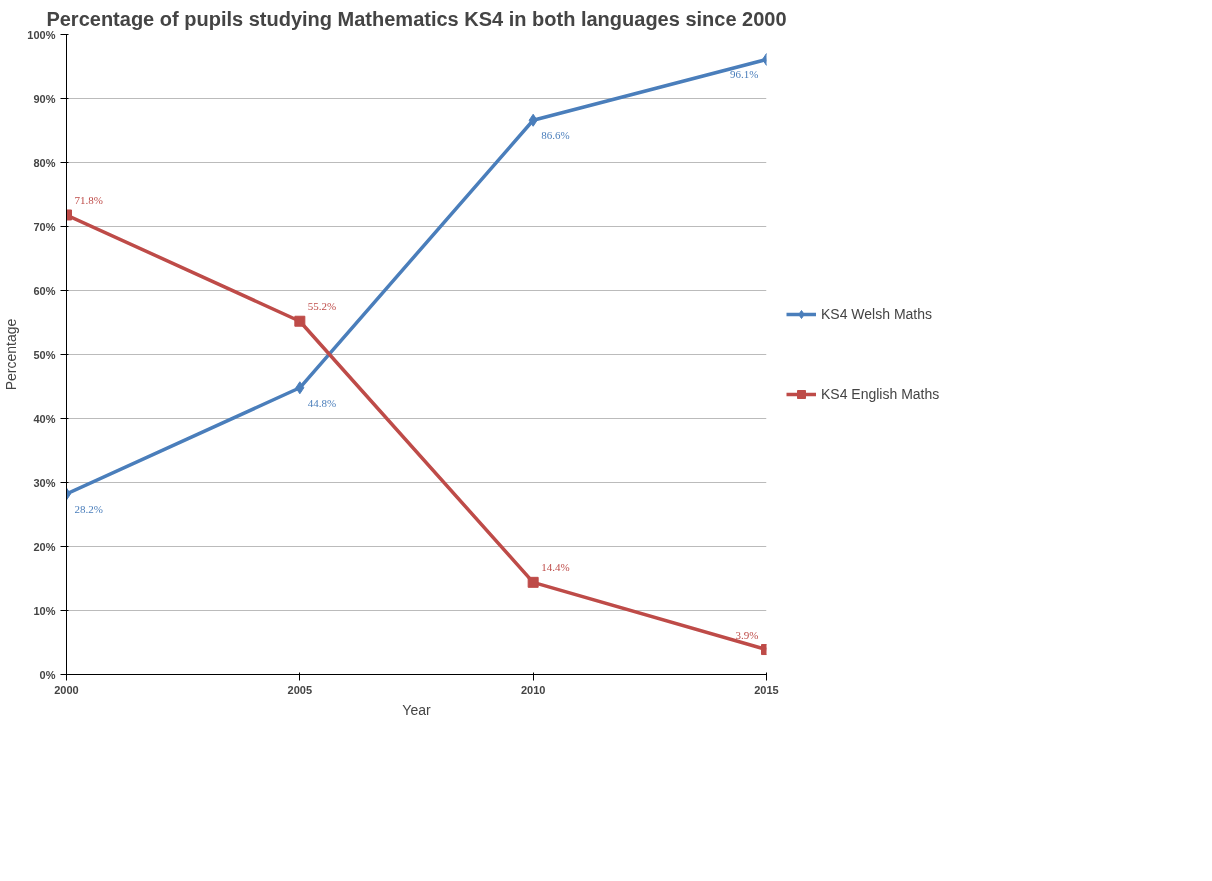 The image size is (1212, 881). What do you see at coordinates (416, 18) in the screenshot?
I see `chart-title: Percentage of pupils studying Mathematics KS4 in both languages since 2000` at bounding box center [416, 18].